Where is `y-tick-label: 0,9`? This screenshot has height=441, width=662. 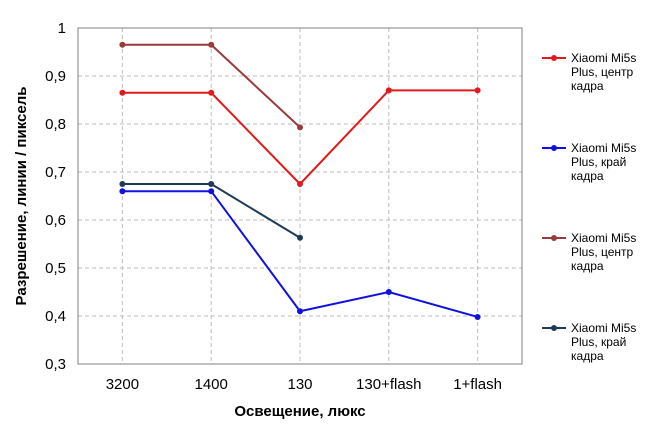 y-tick-label: 0,9 is located at coordinates (55, 76).